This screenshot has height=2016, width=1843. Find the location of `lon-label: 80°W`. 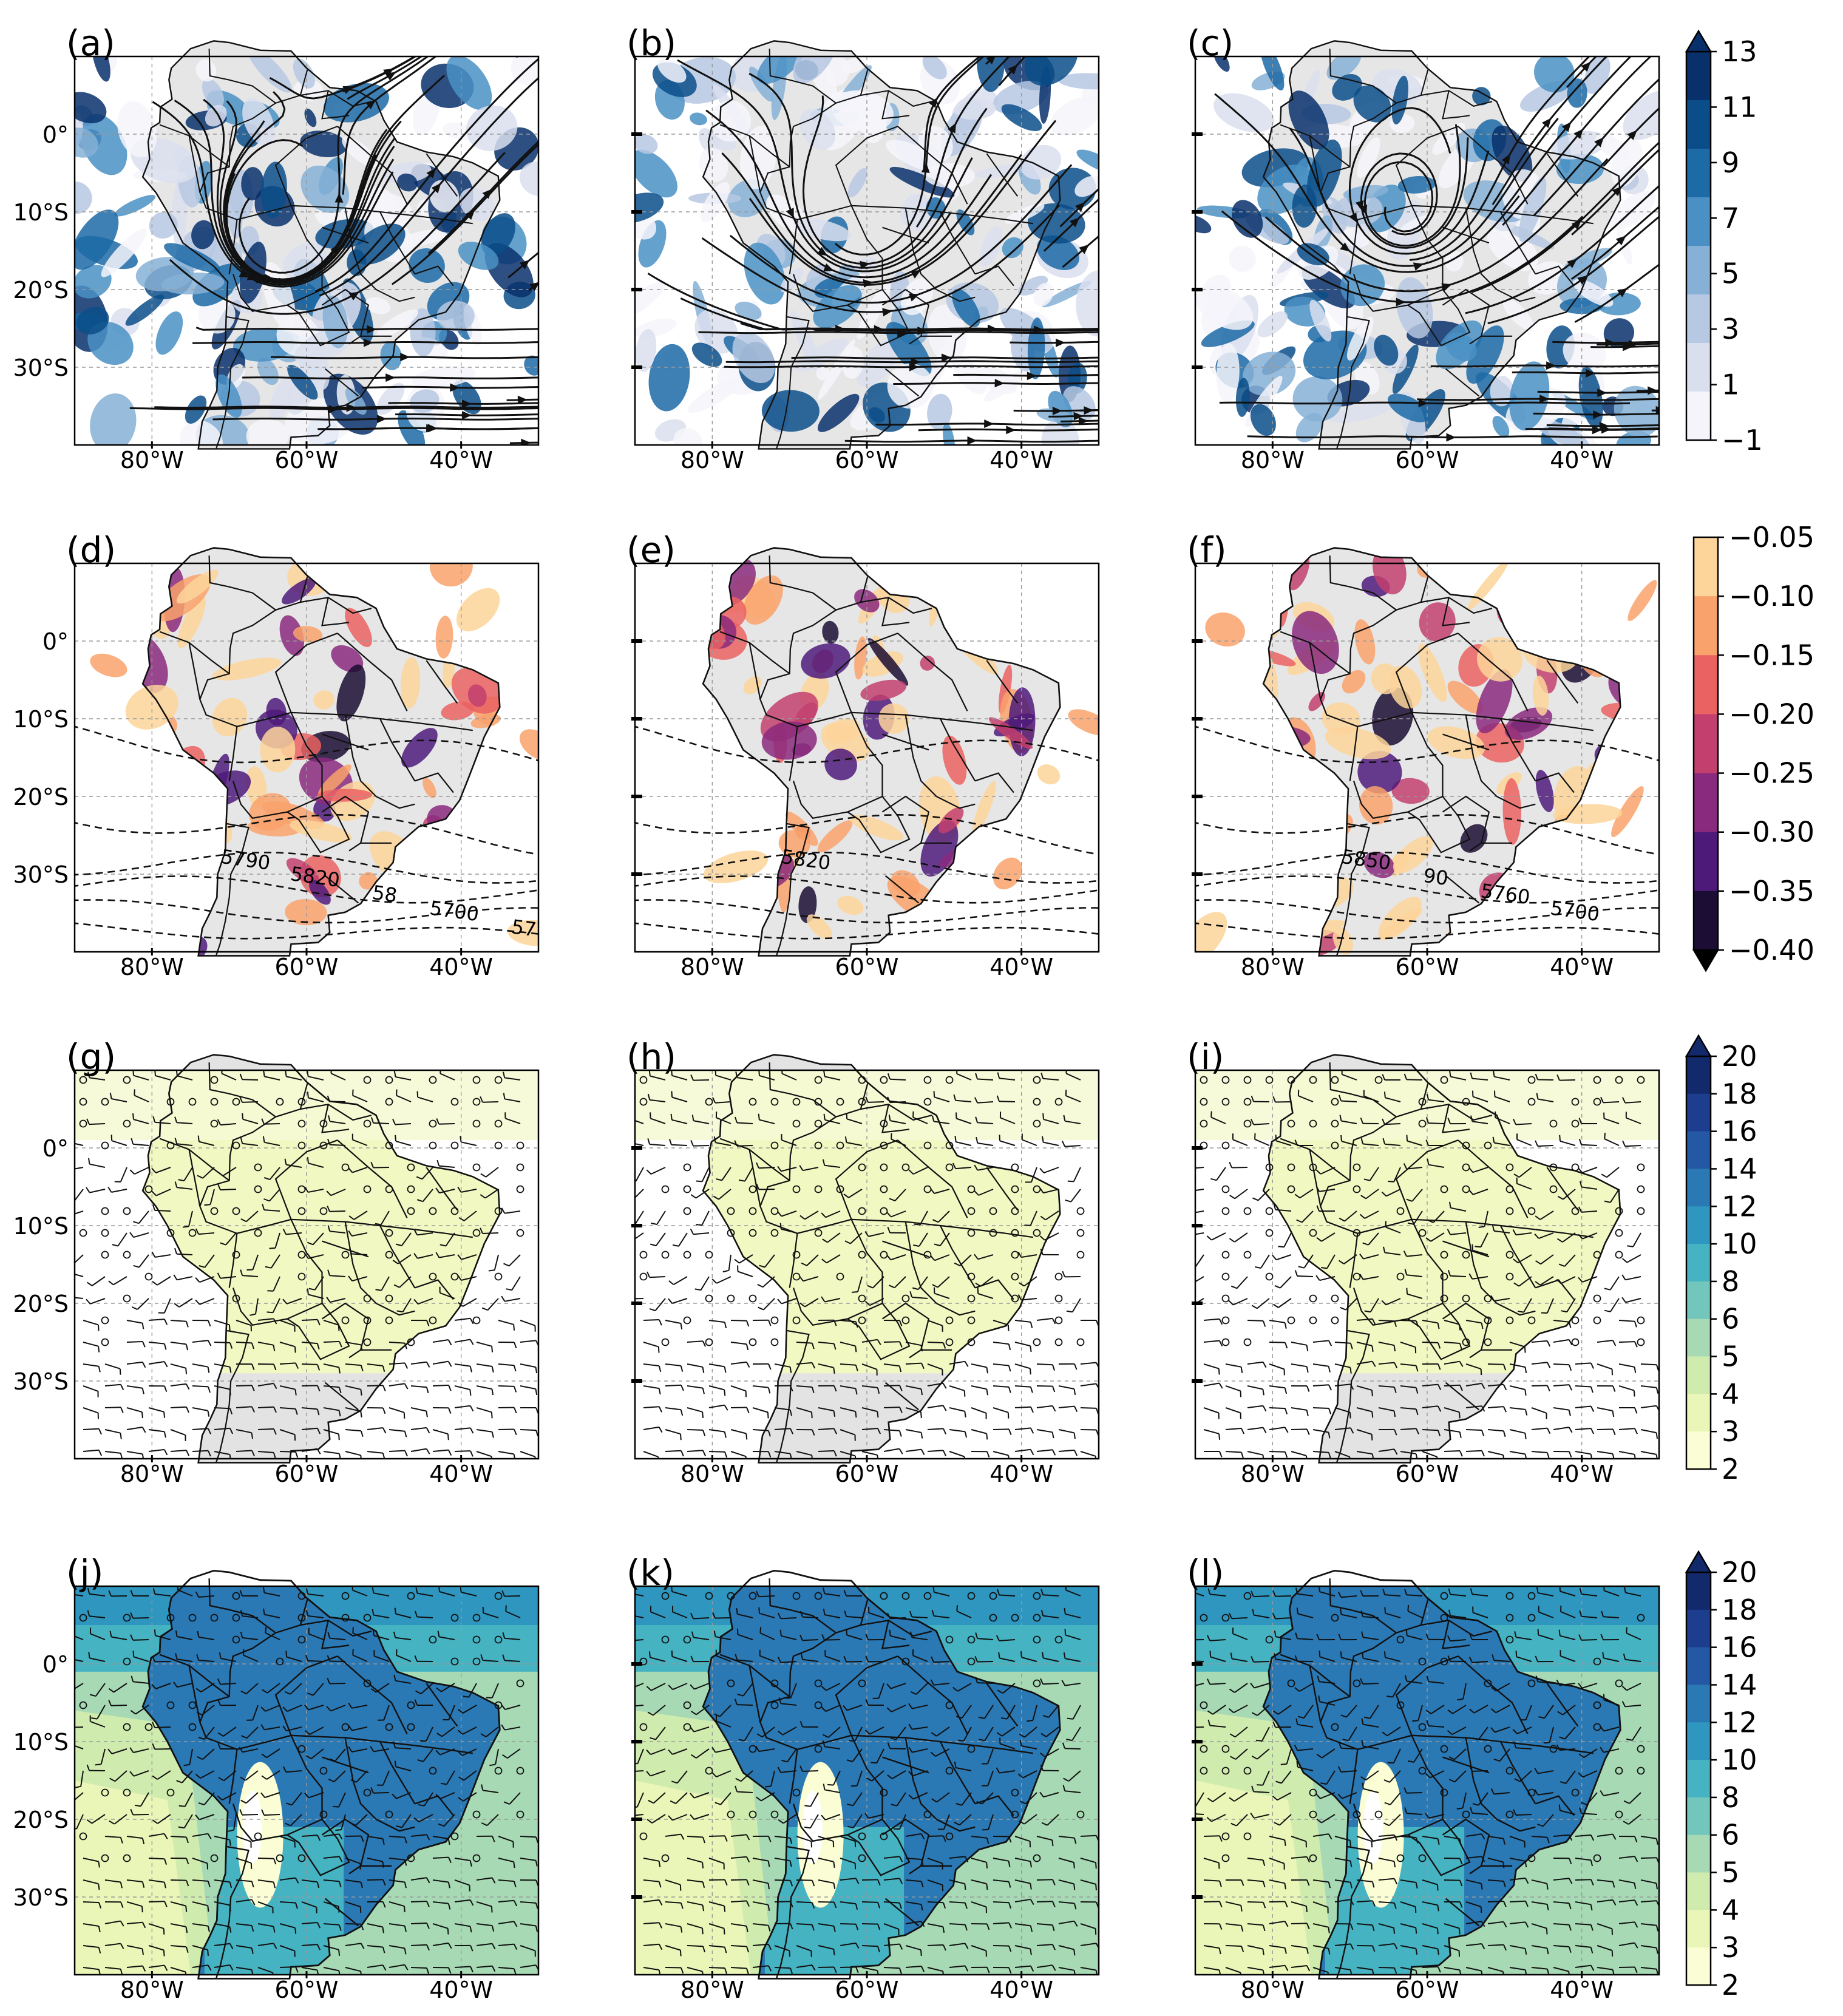

lon-label: 80°W is located at coordinates (713, 460).